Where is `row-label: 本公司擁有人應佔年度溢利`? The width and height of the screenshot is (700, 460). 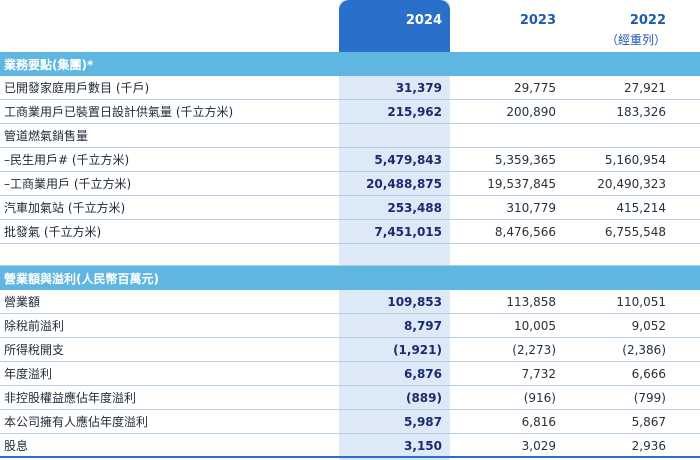 row-label: 本公司擁有人應佔年度溢利 is located at coordinates (76, 422).